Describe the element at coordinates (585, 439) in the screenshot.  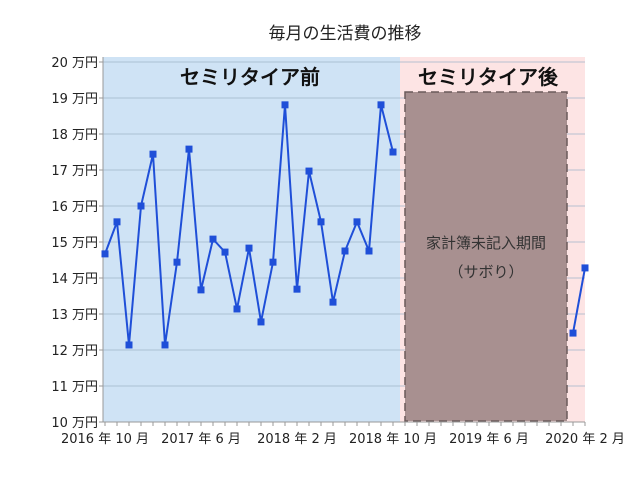
I see `x-tick-label: 2020 年 2 月` at that location.